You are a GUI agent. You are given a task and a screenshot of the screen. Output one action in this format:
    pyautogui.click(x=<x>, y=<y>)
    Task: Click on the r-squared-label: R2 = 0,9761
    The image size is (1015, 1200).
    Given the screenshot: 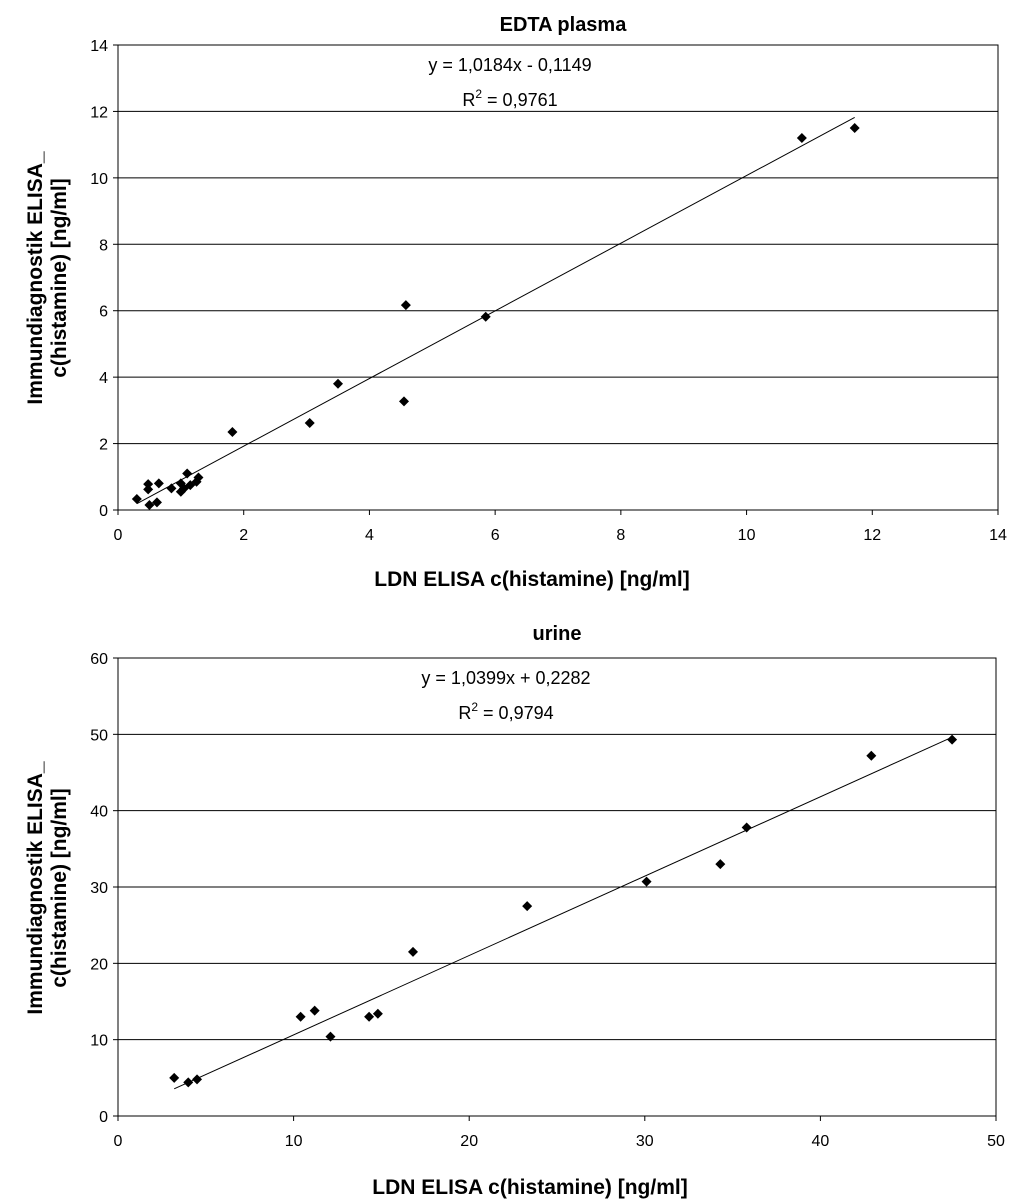 What is the action you would take?
    pyautogui.click(x=509, y=98)
    